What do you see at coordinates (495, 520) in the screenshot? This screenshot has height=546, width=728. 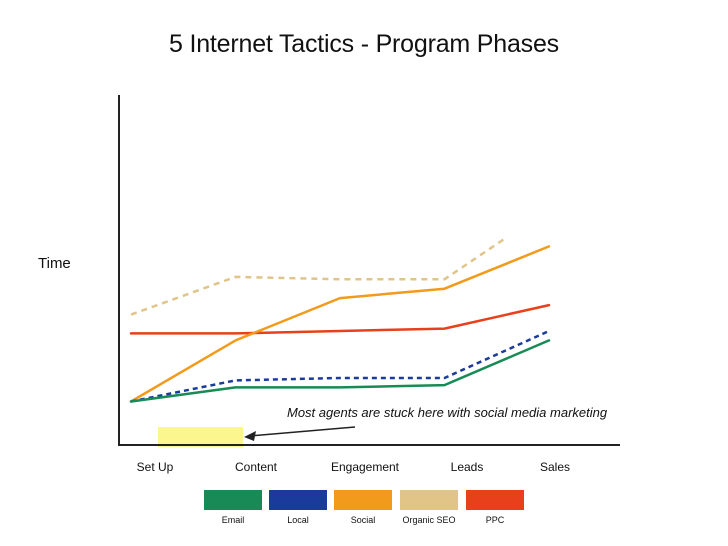 I see `legend-label-ppc: PPC` at bounding box center [495, 520].